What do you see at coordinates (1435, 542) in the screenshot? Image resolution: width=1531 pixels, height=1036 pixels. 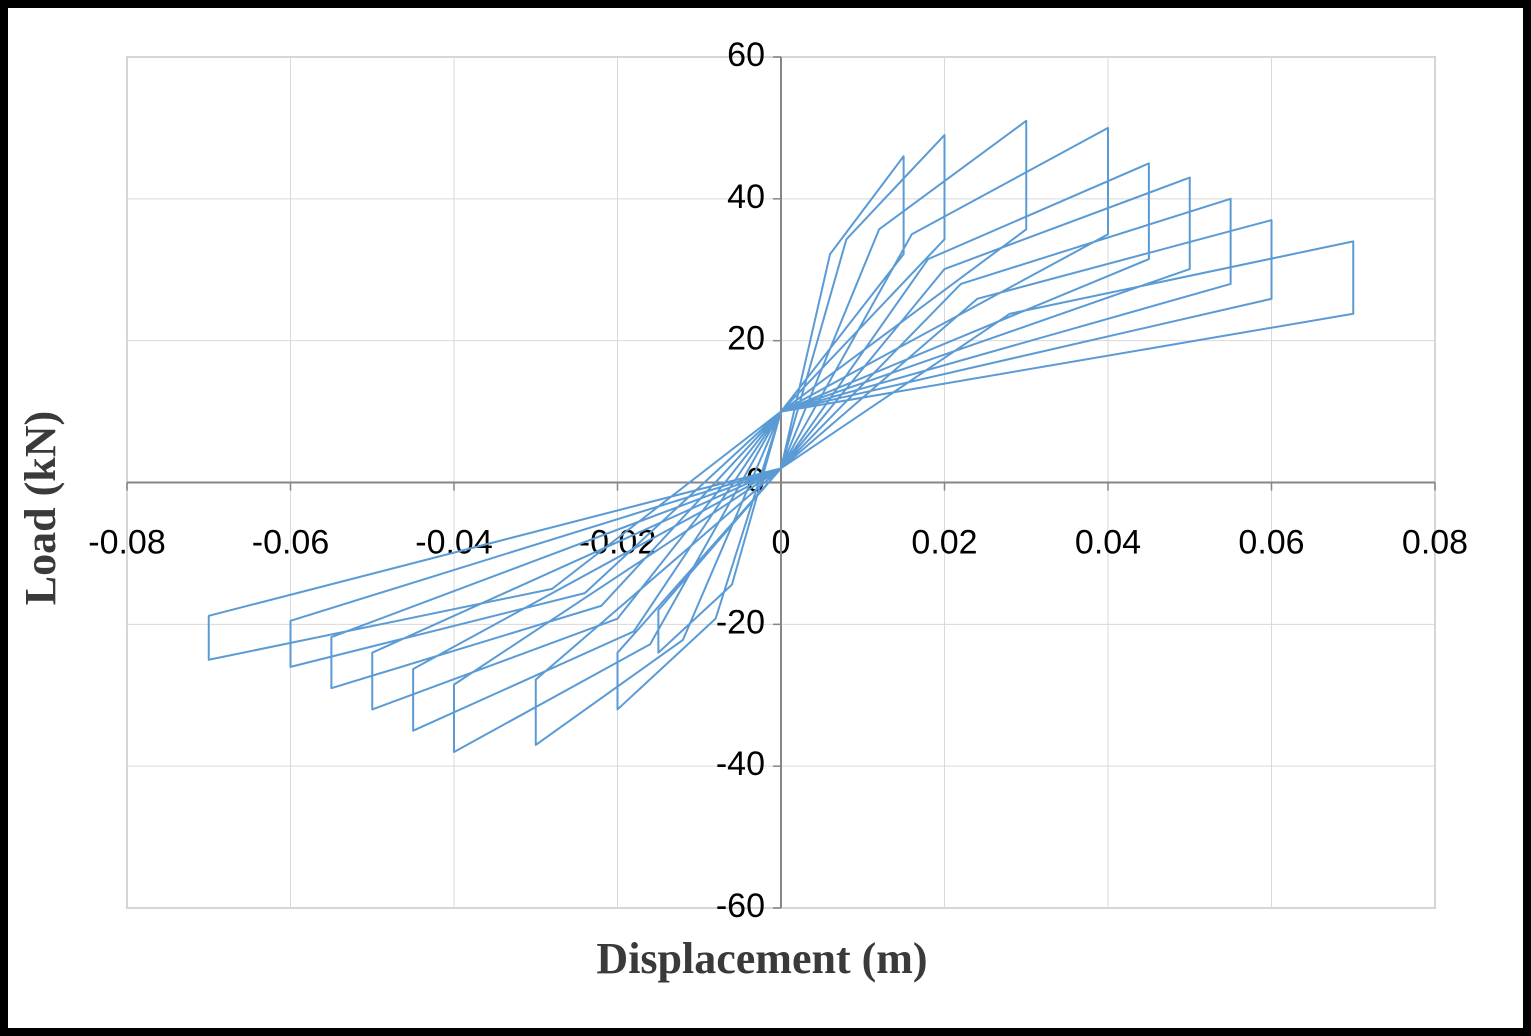 I see `x-tick-label: 0.08` at bounding box center [1435, 542].